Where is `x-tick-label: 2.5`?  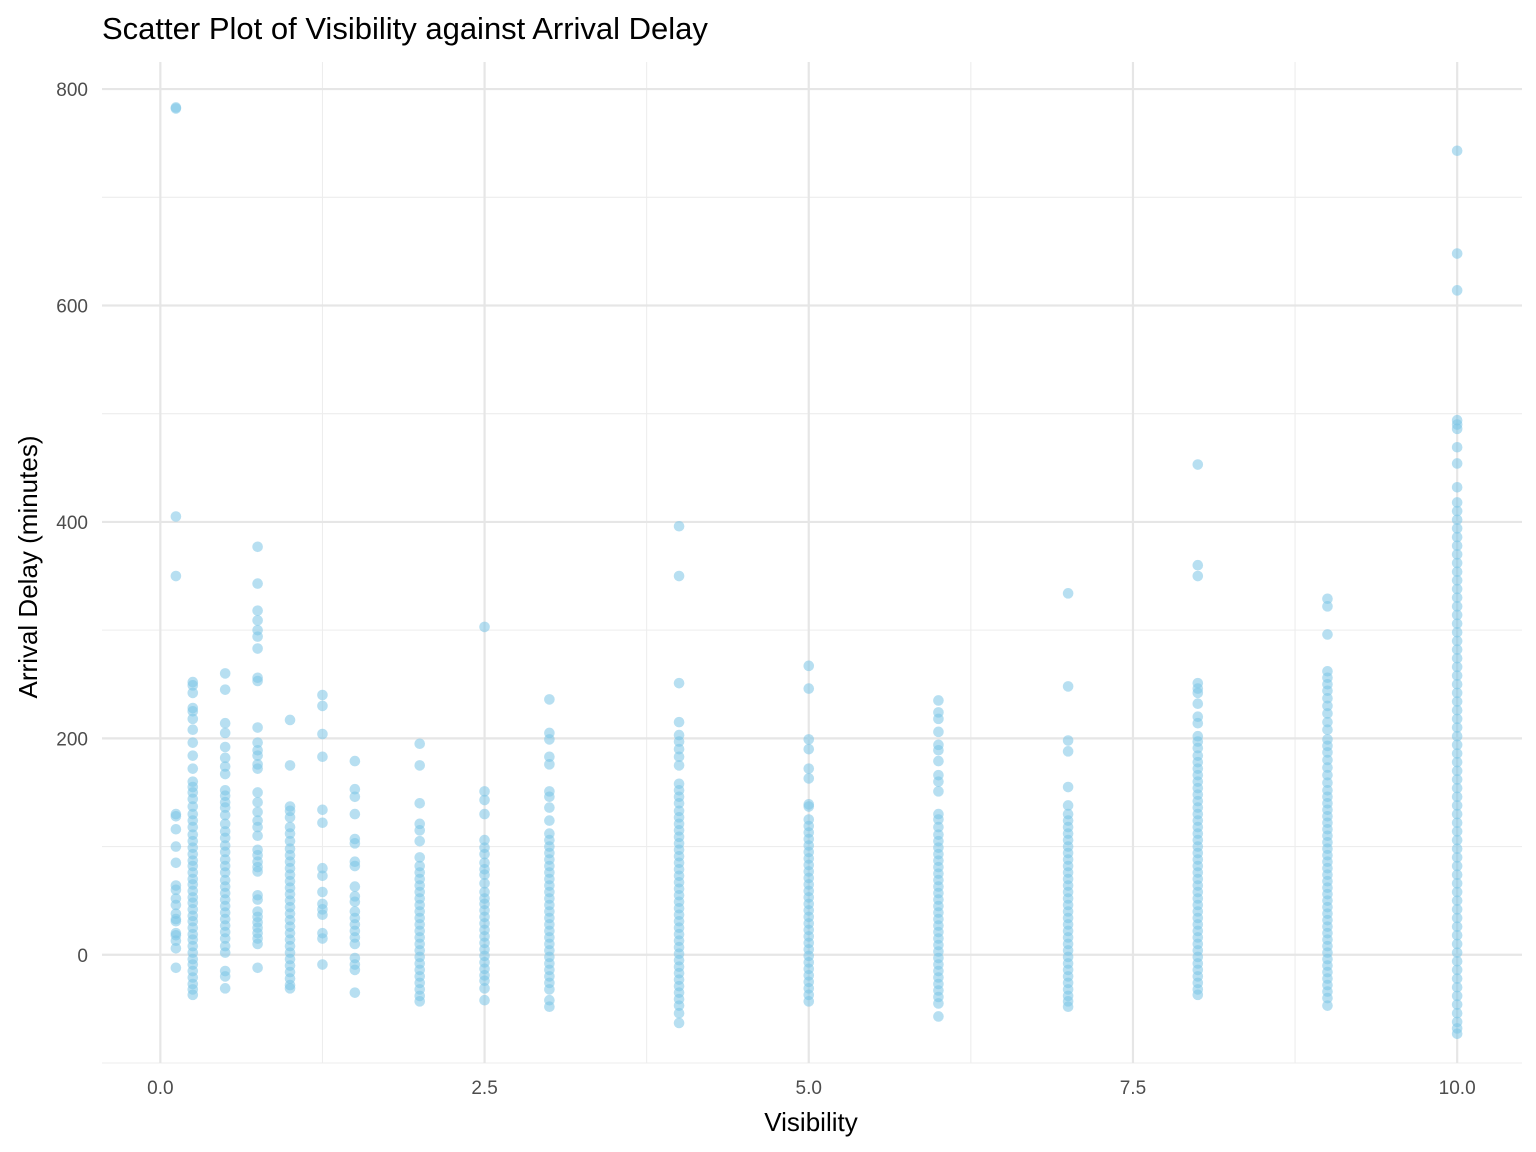 x-tick-label: 2.5 is located at coordinates (484, 1088).